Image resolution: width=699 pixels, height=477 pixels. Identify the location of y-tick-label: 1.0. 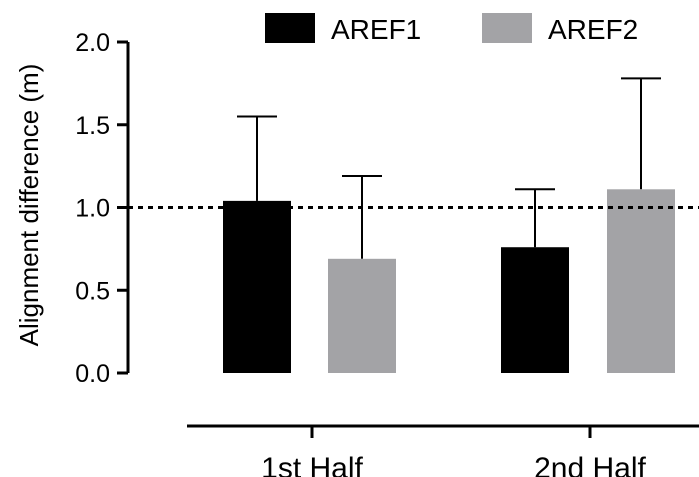
(92, 209).